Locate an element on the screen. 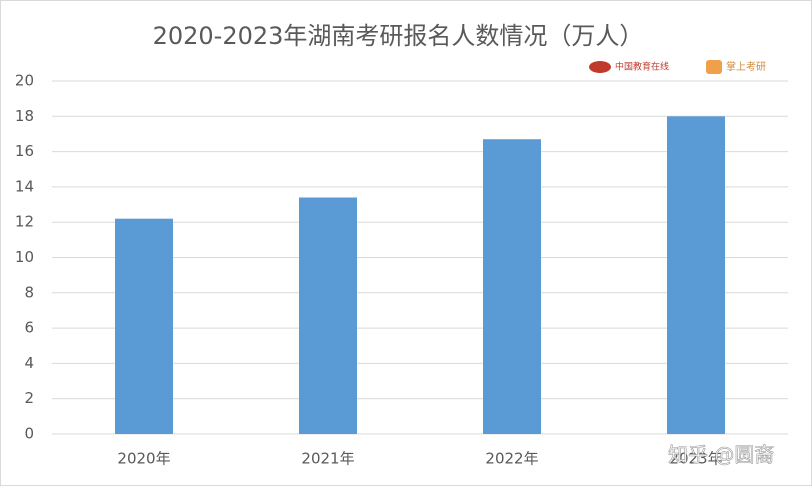 Image resolution: width=812 pixels, height=486 pixels. y-tick-label: 12 is located at coordinates (24, 222).